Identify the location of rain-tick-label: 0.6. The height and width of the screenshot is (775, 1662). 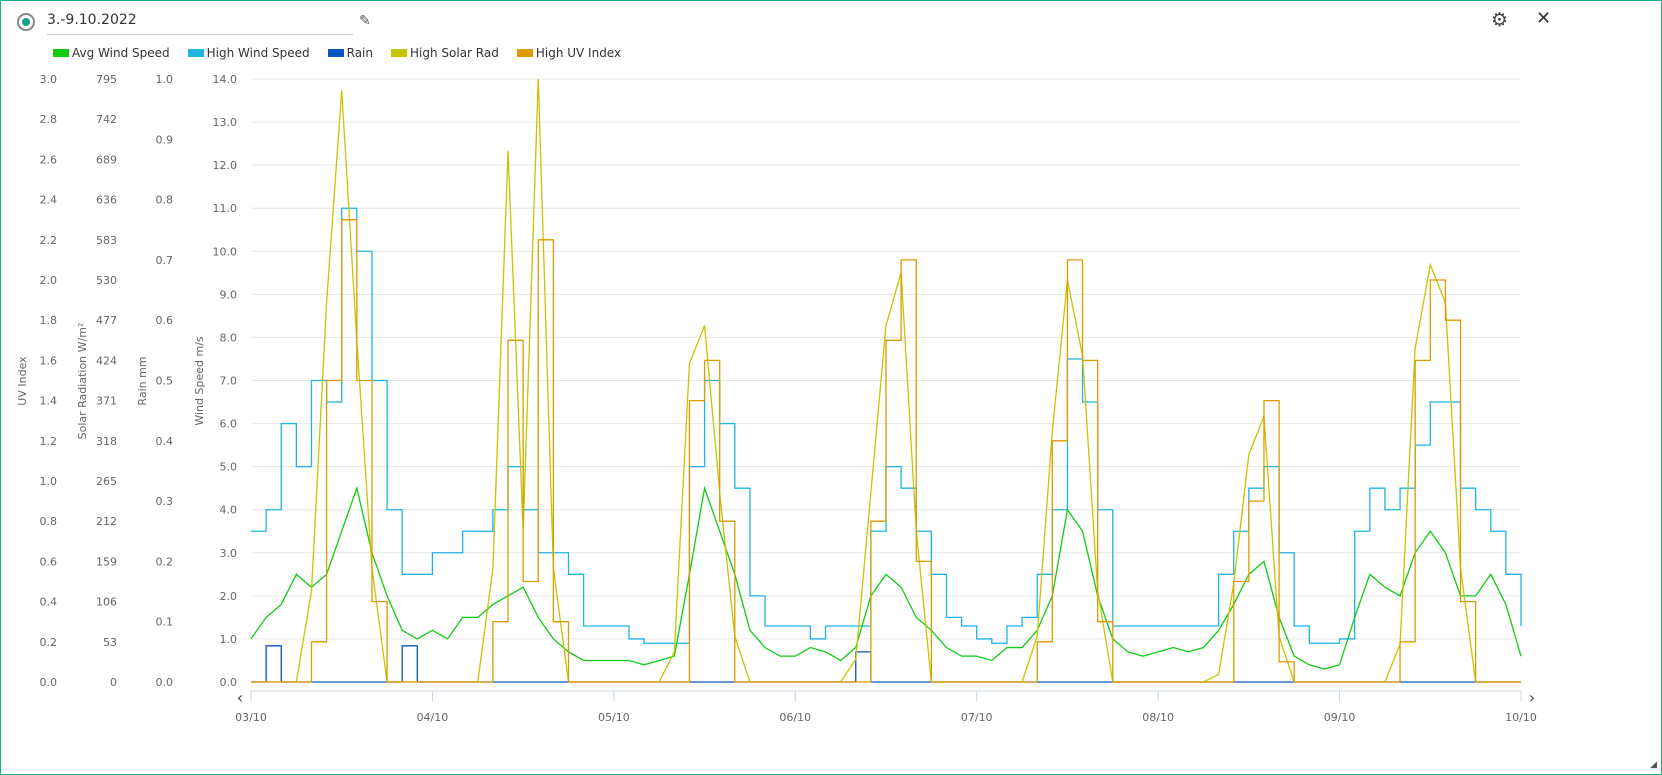
(165, 320).